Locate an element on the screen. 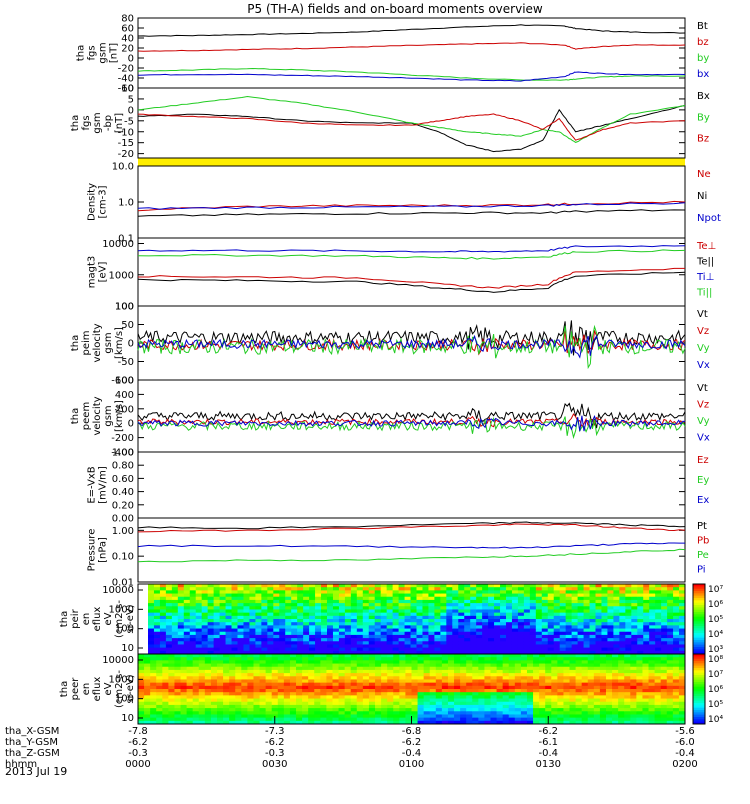 This screenshot has width=750, height=804. ytick-label-peer-spectrogram: 1000 is located at coordinates (121, 679).